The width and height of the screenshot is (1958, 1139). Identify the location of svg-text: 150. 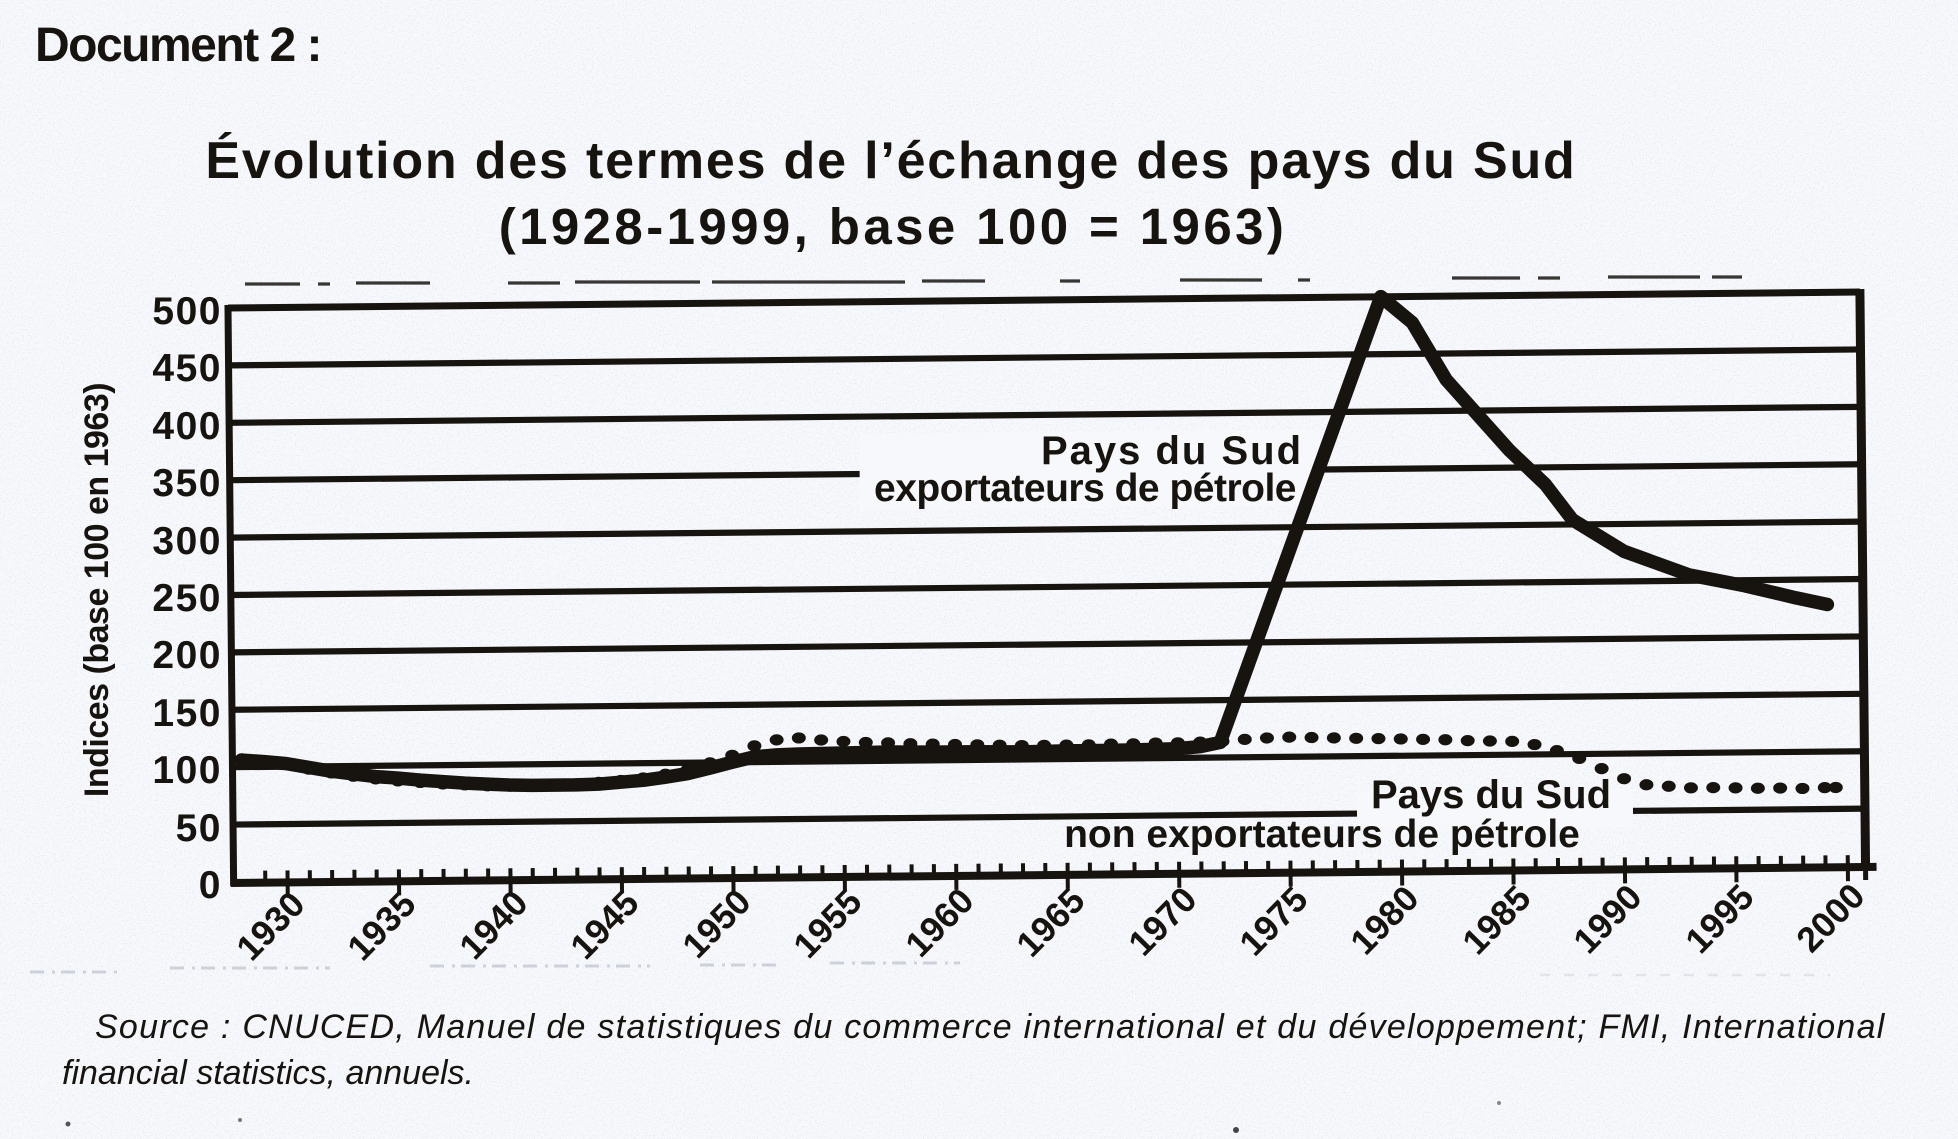
(187, 713).